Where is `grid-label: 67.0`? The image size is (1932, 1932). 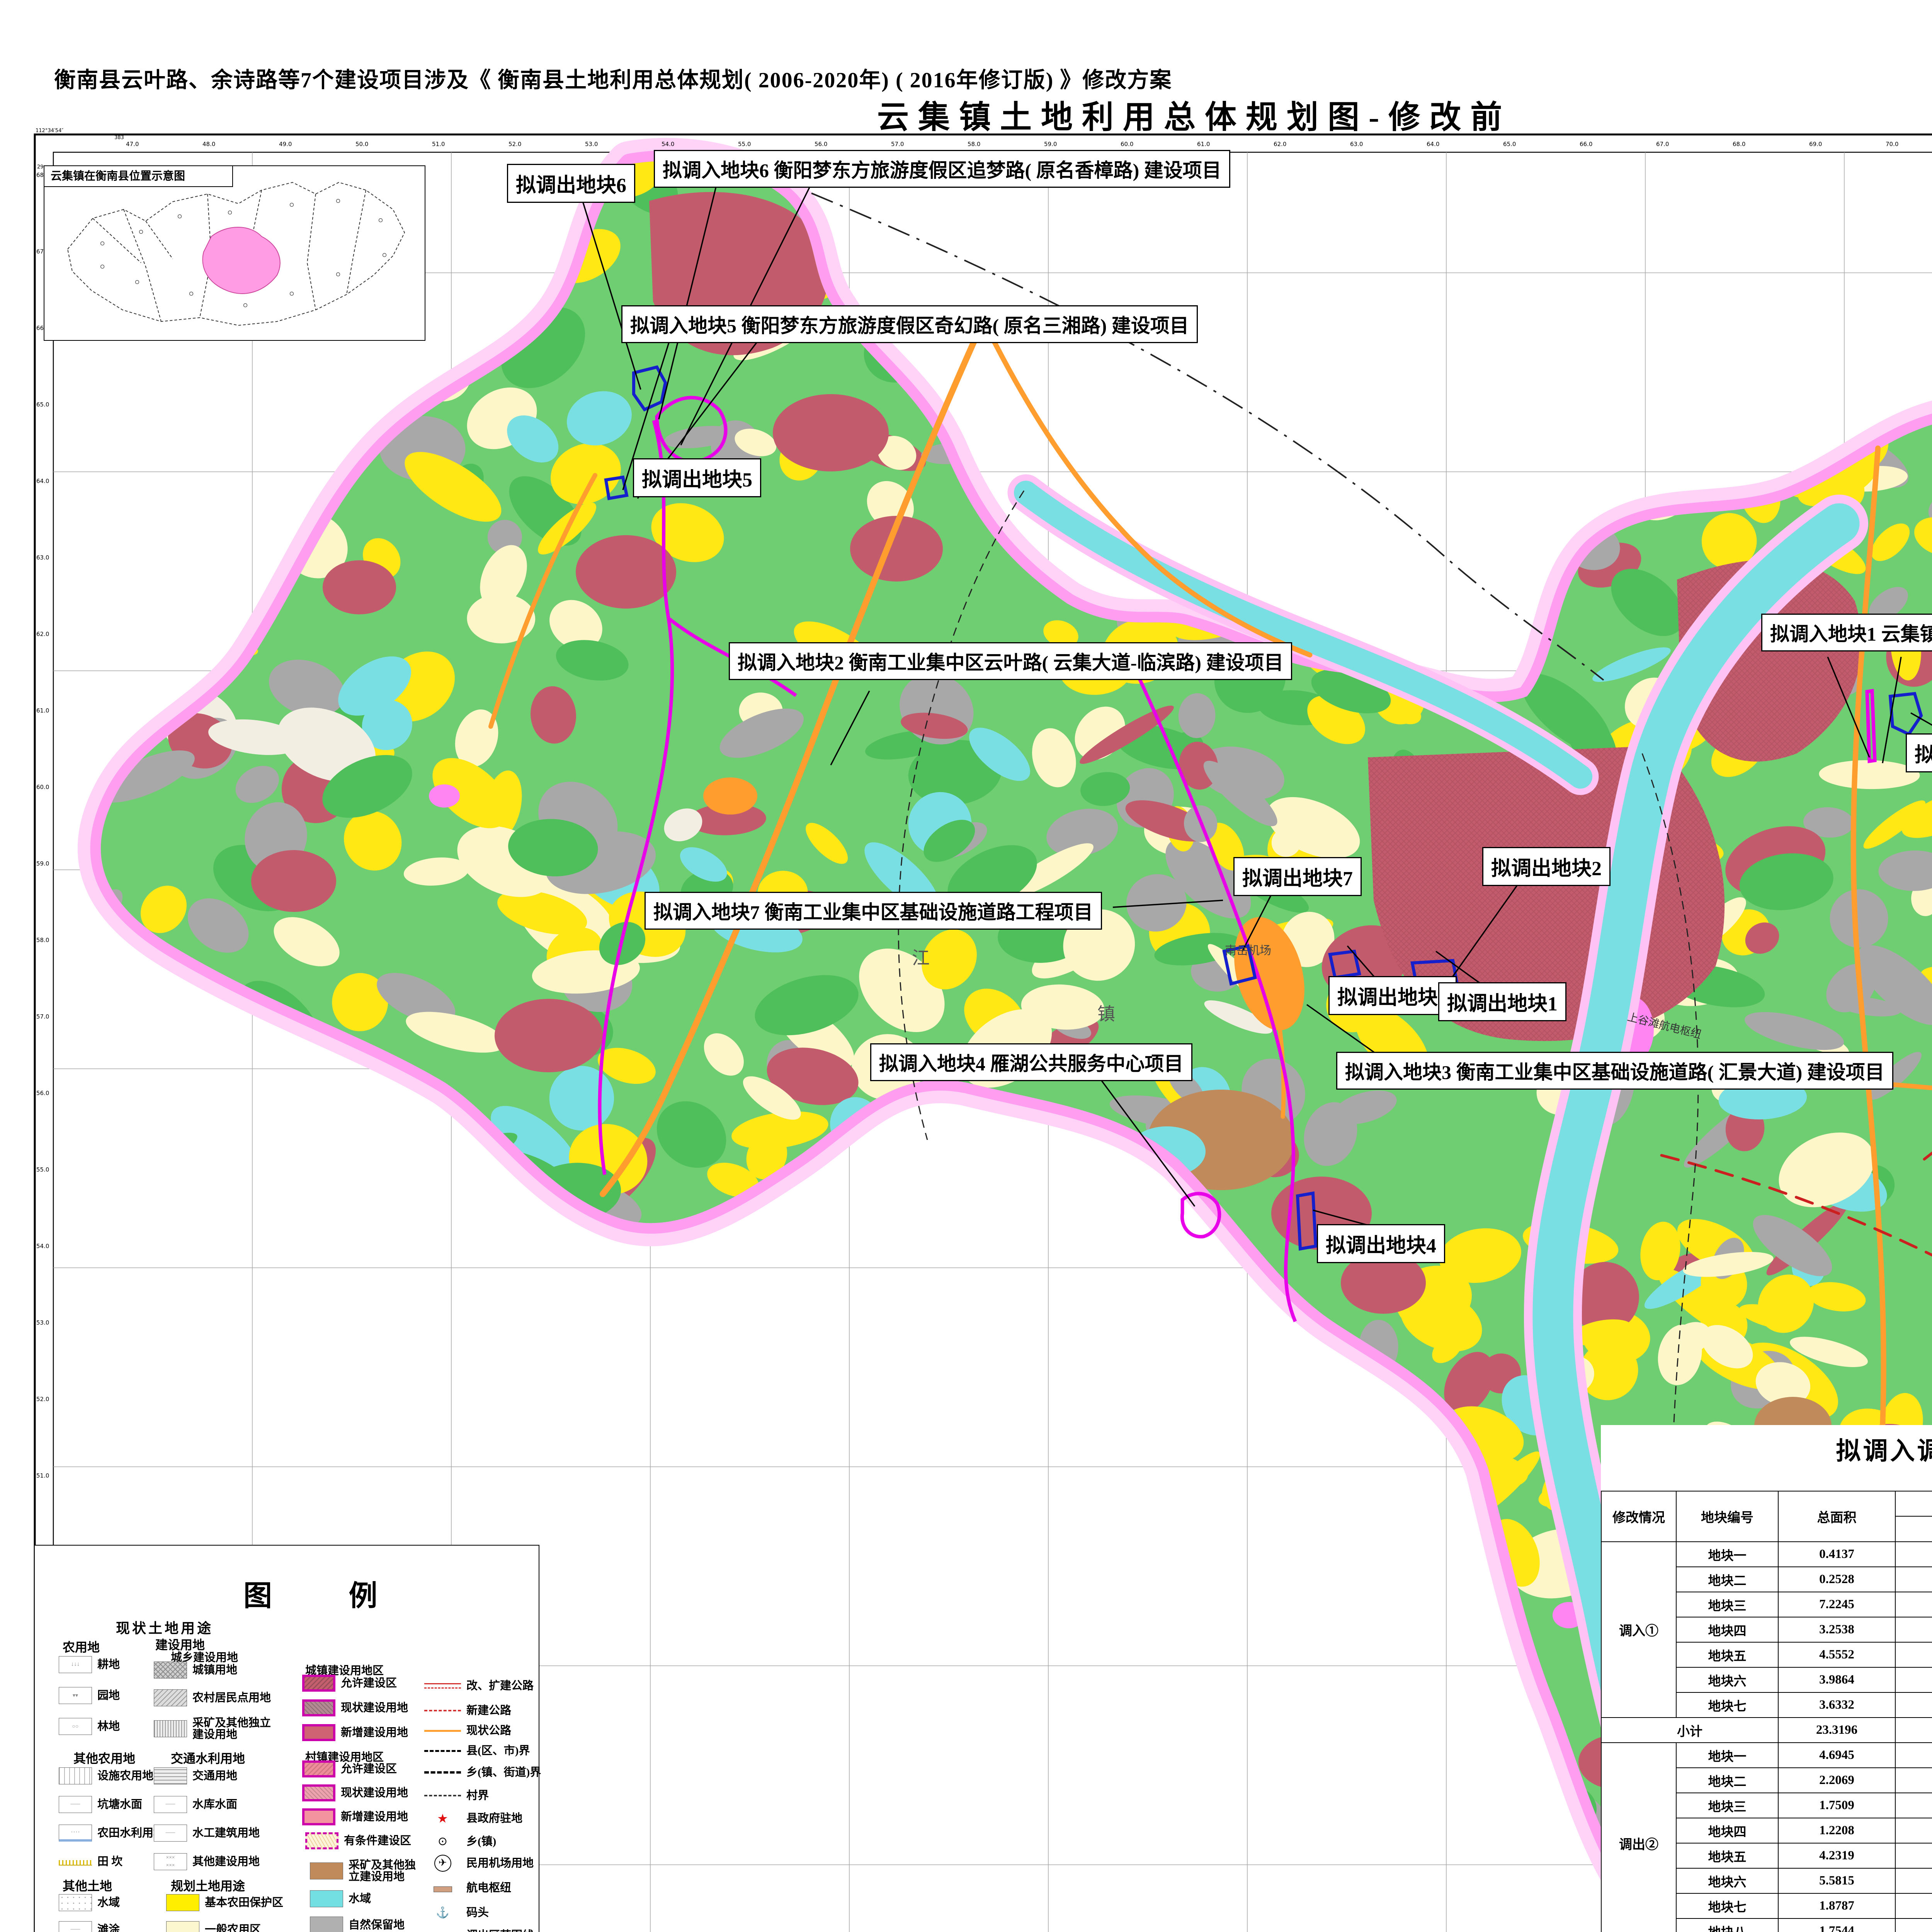
grid-label: 67.0 is located at coordinates (1662, 144).